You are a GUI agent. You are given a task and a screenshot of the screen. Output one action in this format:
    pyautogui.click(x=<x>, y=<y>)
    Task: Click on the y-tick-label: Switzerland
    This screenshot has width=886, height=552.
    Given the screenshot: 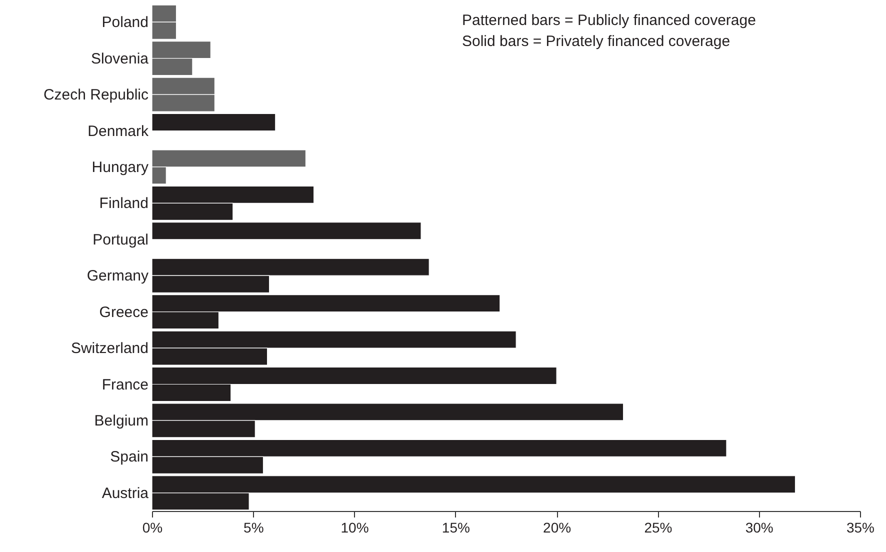 What is the action you would take?
    pyautogui.click(x=109, y=349)
    